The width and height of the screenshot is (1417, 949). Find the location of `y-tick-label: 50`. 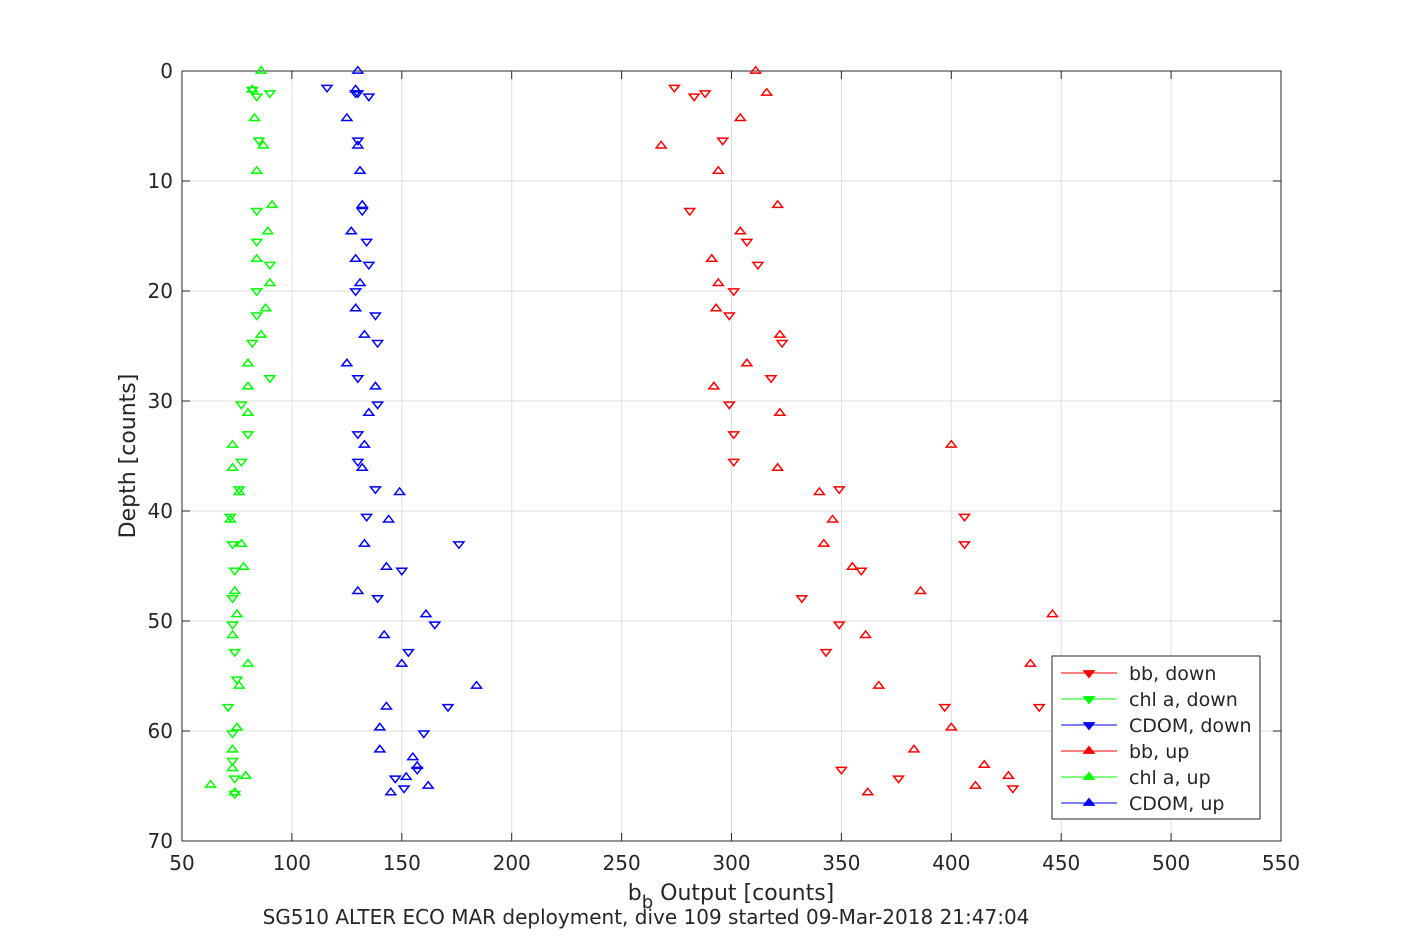

y-tick-label: 50 is located at coordinates (160, 621).